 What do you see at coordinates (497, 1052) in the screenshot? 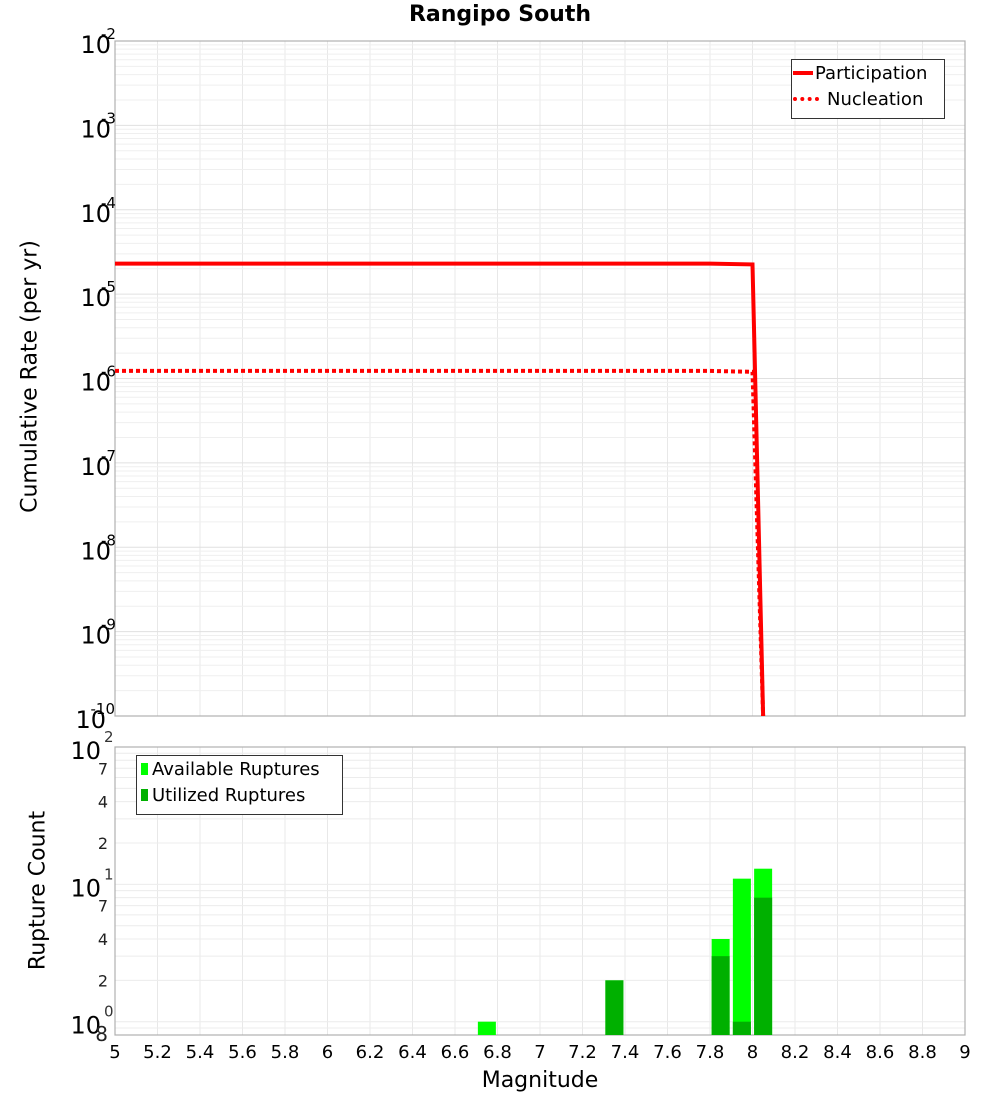
I see `x-tick-label: 6.8` at bounding box center [497, 1052].